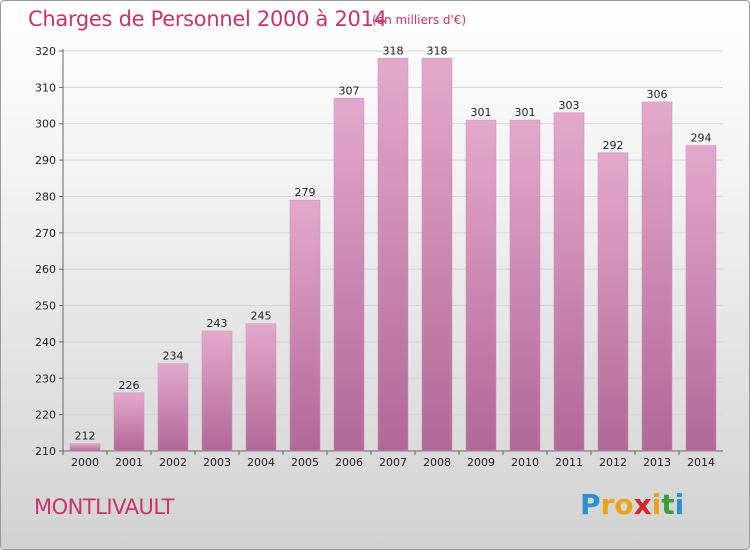  Describe the element at coordinates (104, 507) in the screenshot. I see `commune-name: MONTLIVAULT` at that location.